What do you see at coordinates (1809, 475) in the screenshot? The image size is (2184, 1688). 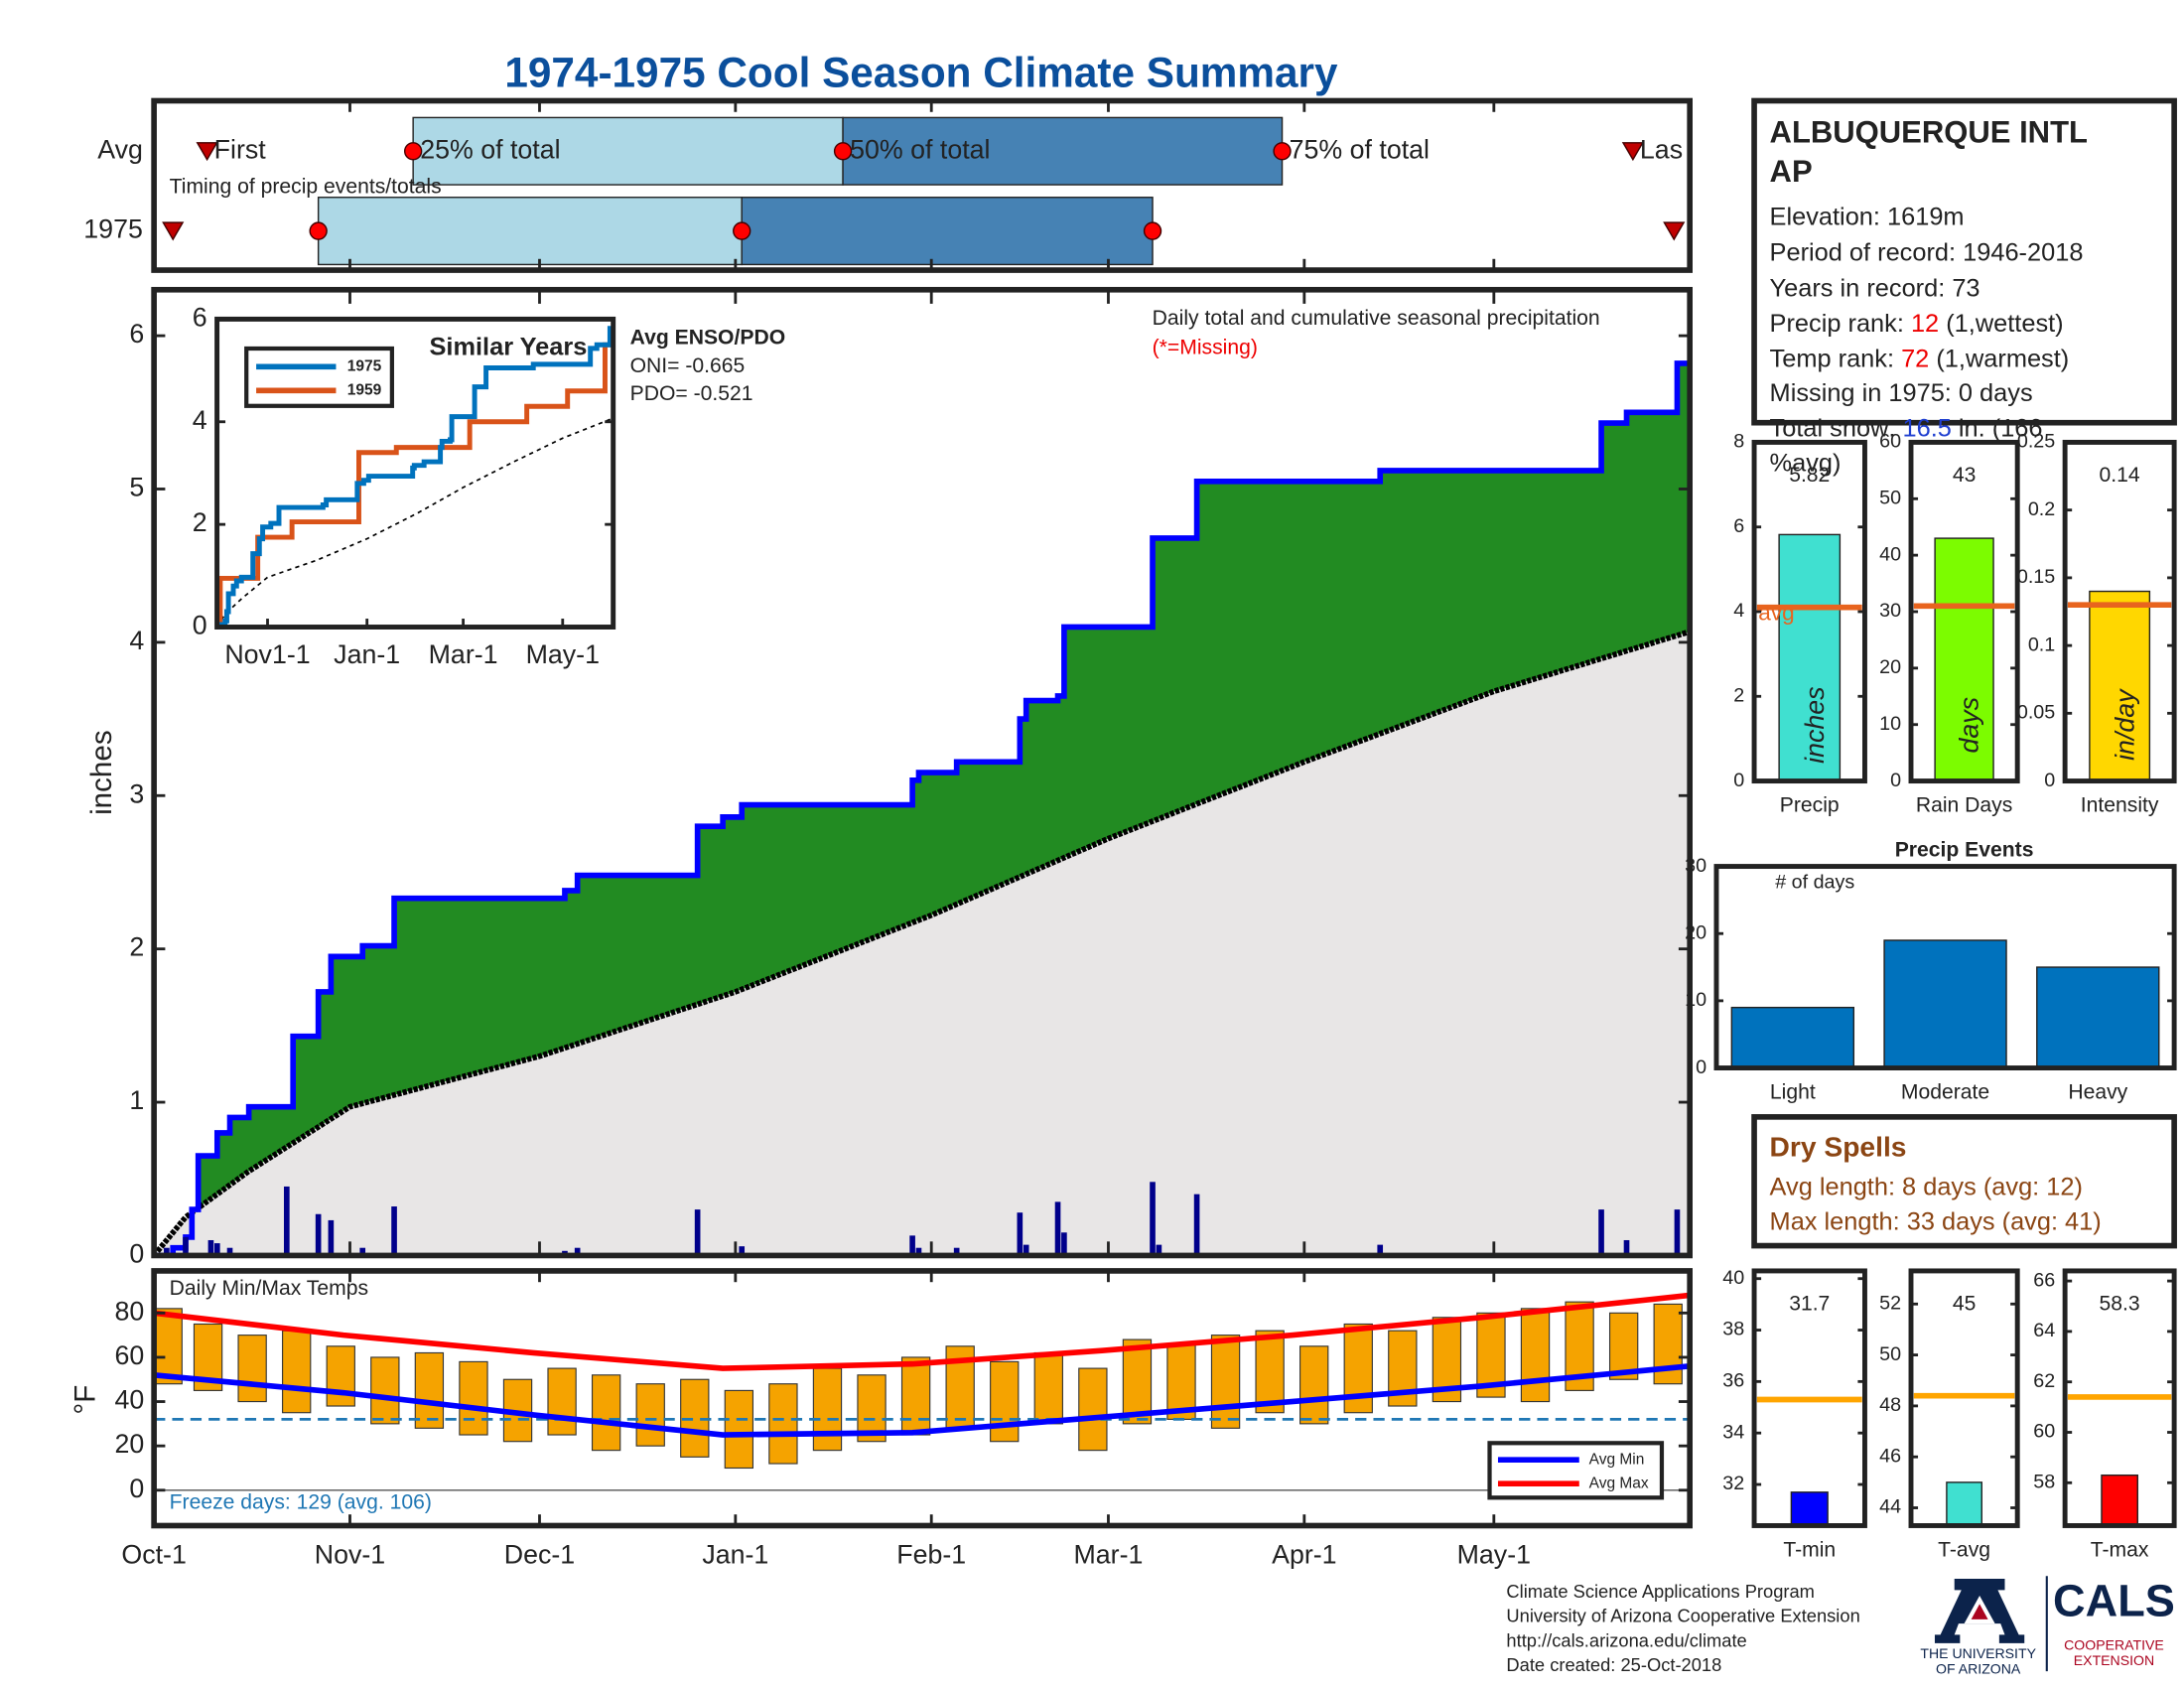 I see `value-label: 5.82` at bounding box center [1809, 475].